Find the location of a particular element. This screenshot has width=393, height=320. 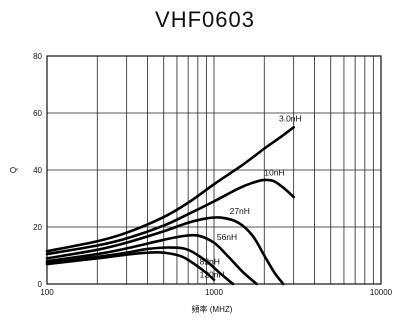

x-axis-title: 頻率 (MHZ) is located at coordinates (212, 309).